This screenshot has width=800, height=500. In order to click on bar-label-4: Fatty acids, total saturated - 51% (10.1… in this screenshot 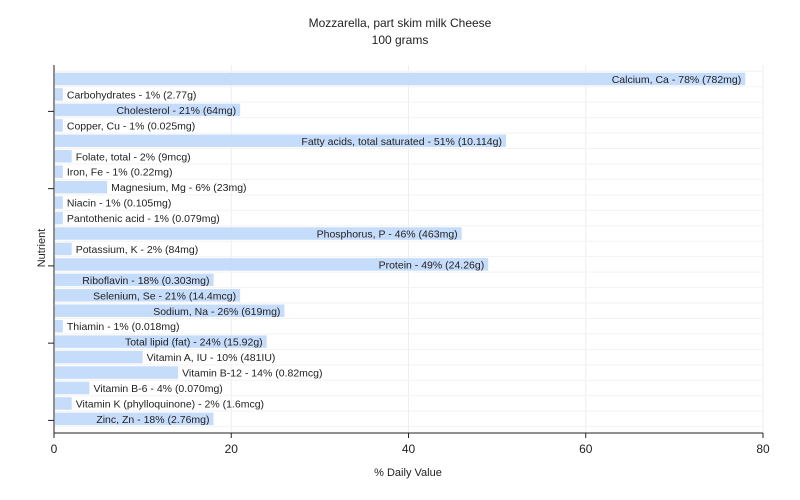, I will do `click(401, 142)`.